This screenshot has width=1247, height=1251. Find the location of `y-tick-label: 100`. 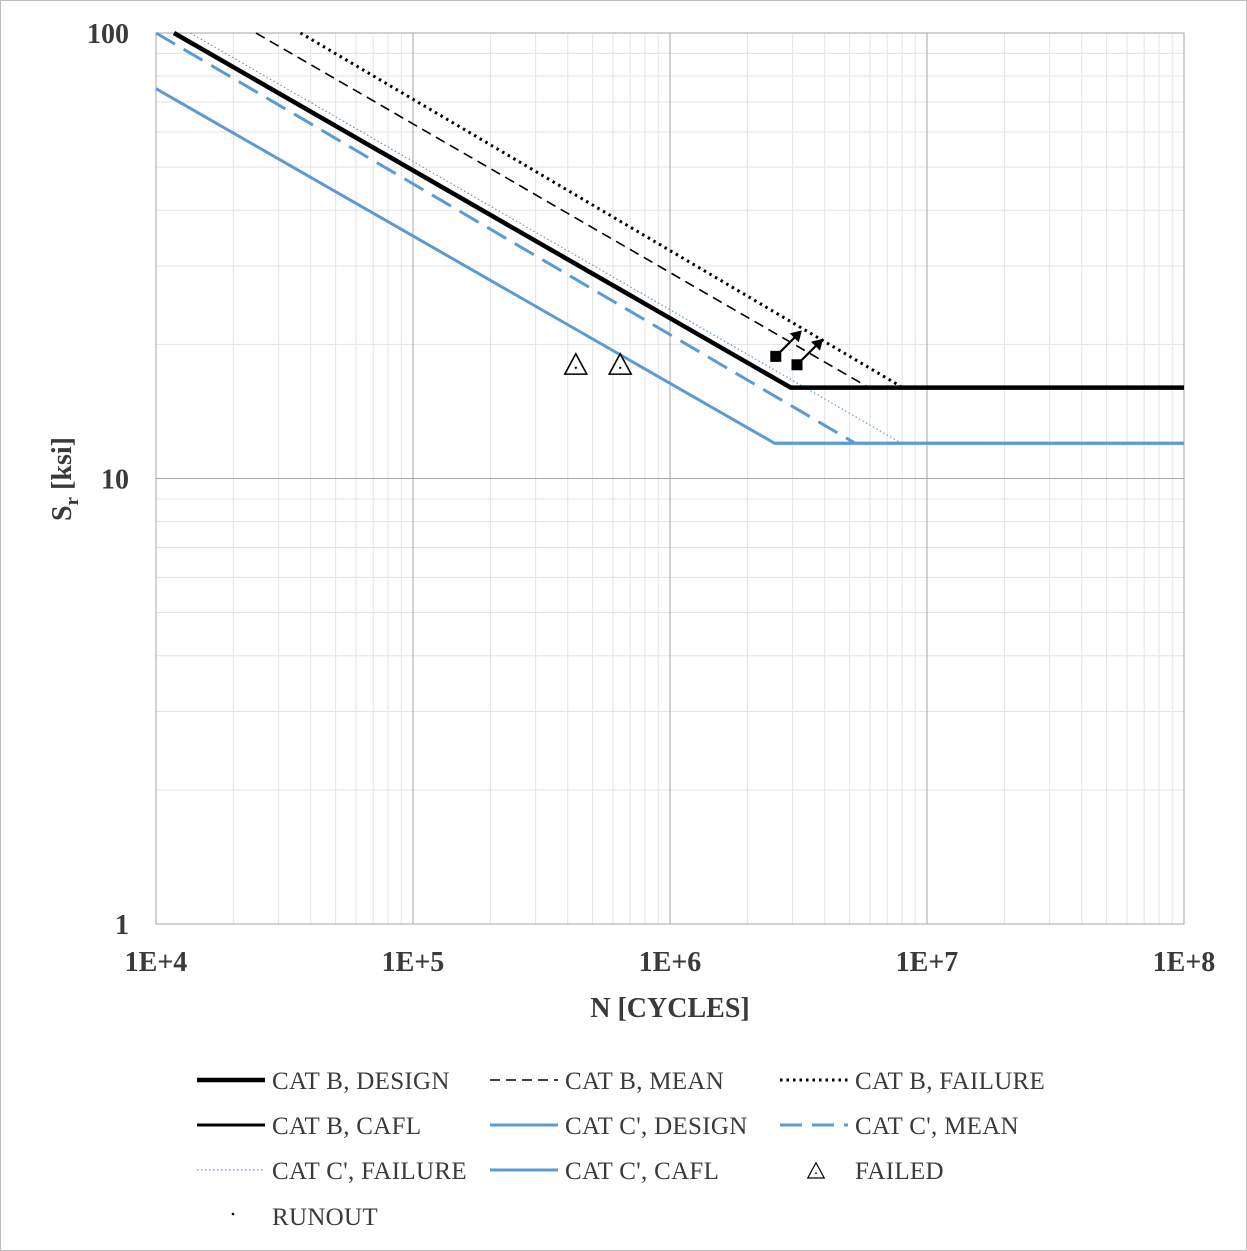

y-tick-label: 100 is located at coordinates (108, 34).